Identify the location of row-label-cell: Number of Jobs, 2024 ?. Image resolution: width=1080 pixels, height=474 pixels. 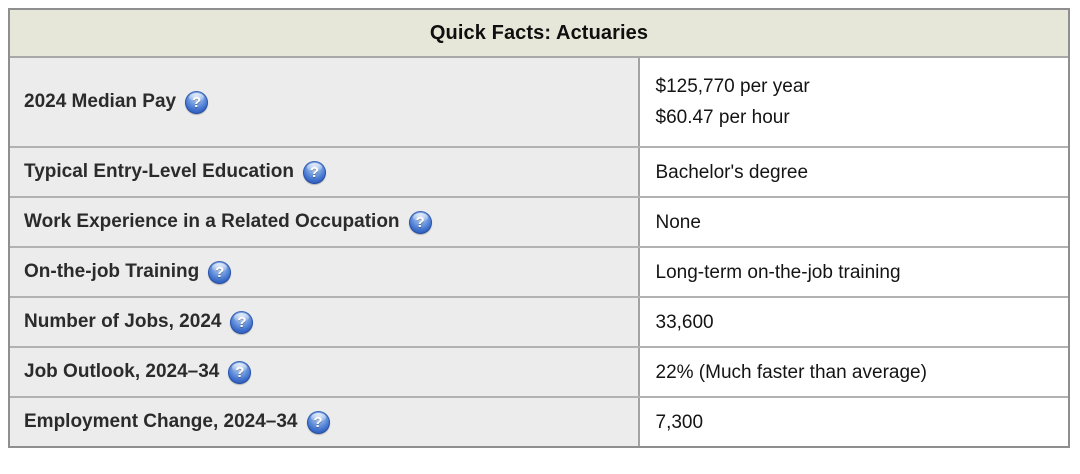
(325, 322).